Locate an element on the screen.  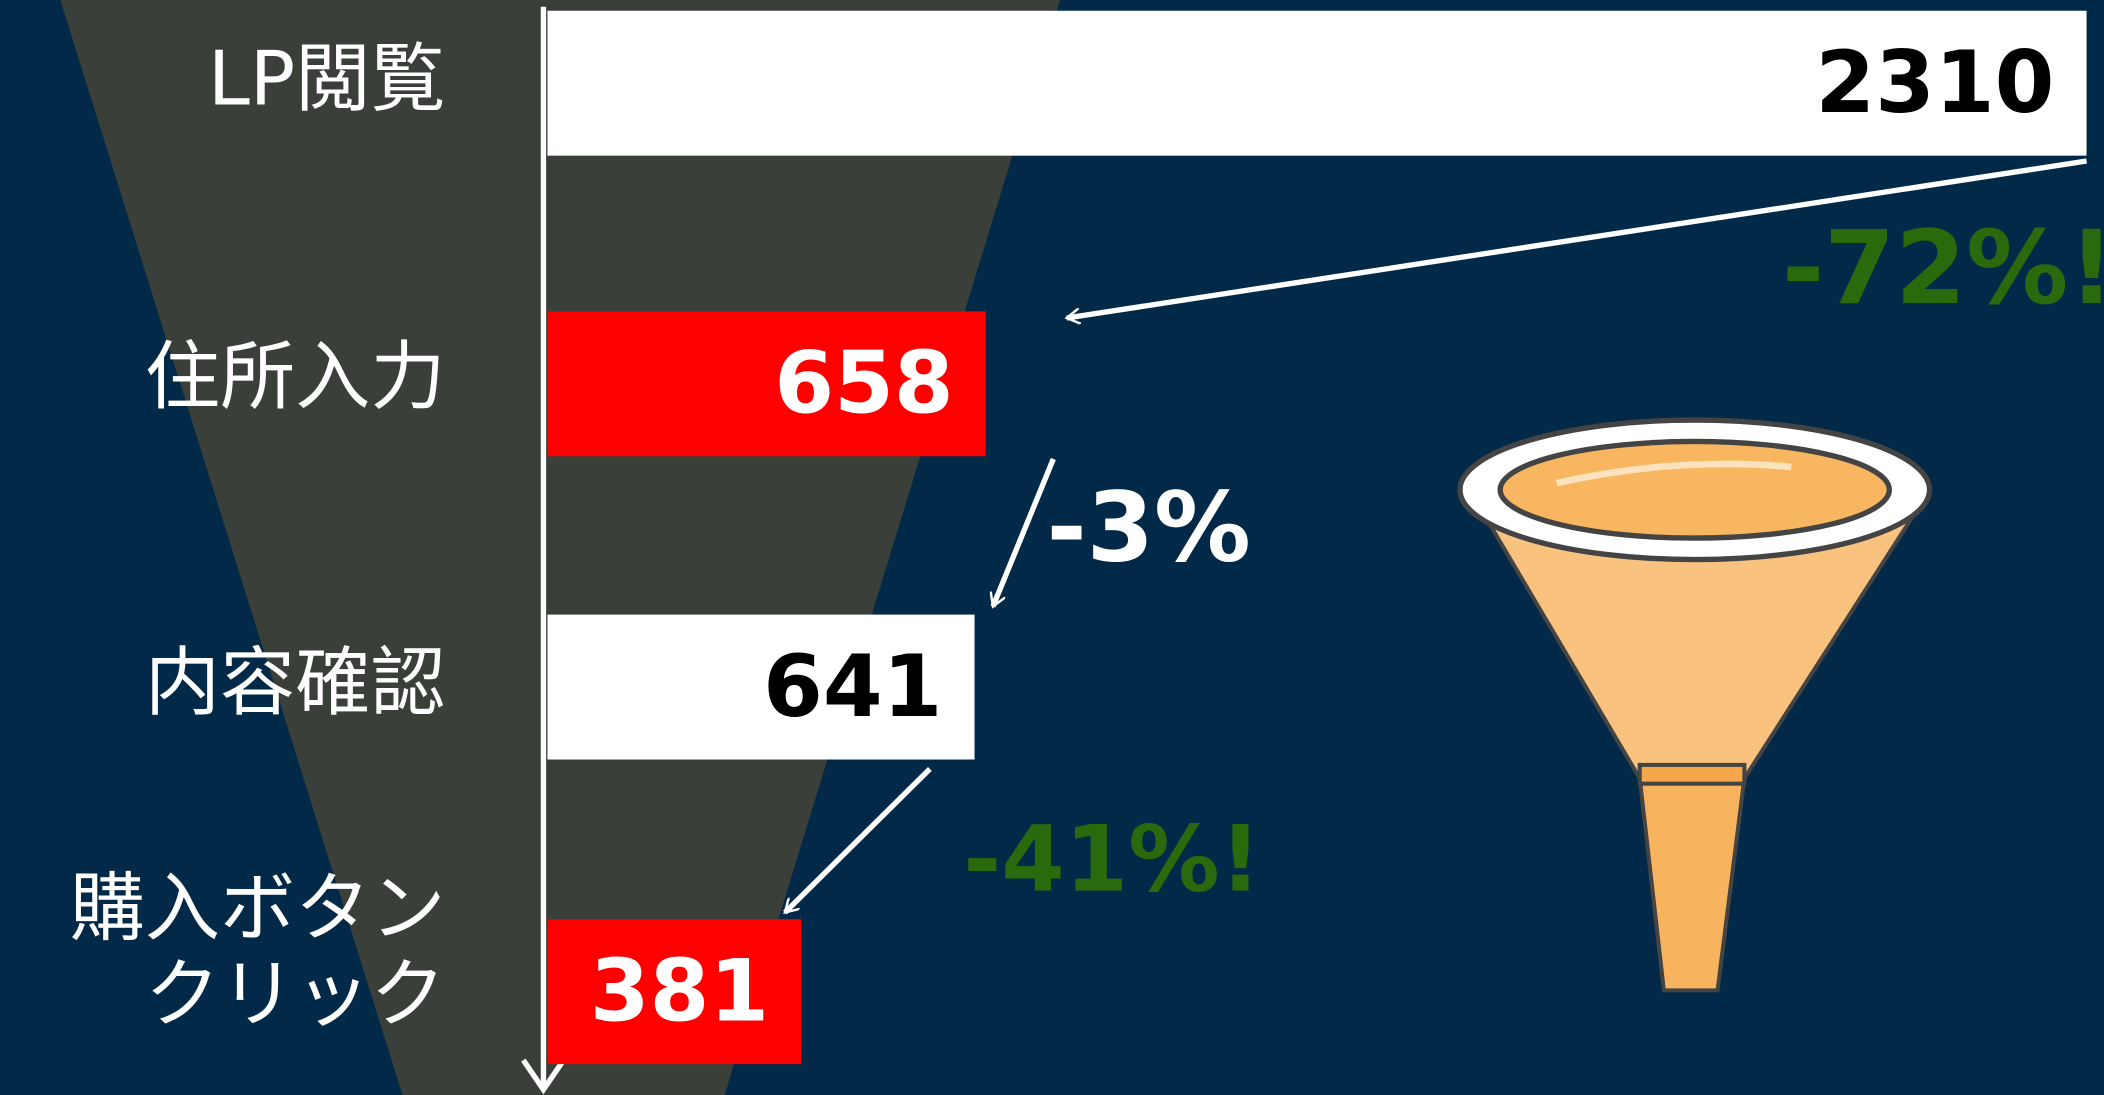
drop-annotation: -72%! is located at coordinates (1943, 268).